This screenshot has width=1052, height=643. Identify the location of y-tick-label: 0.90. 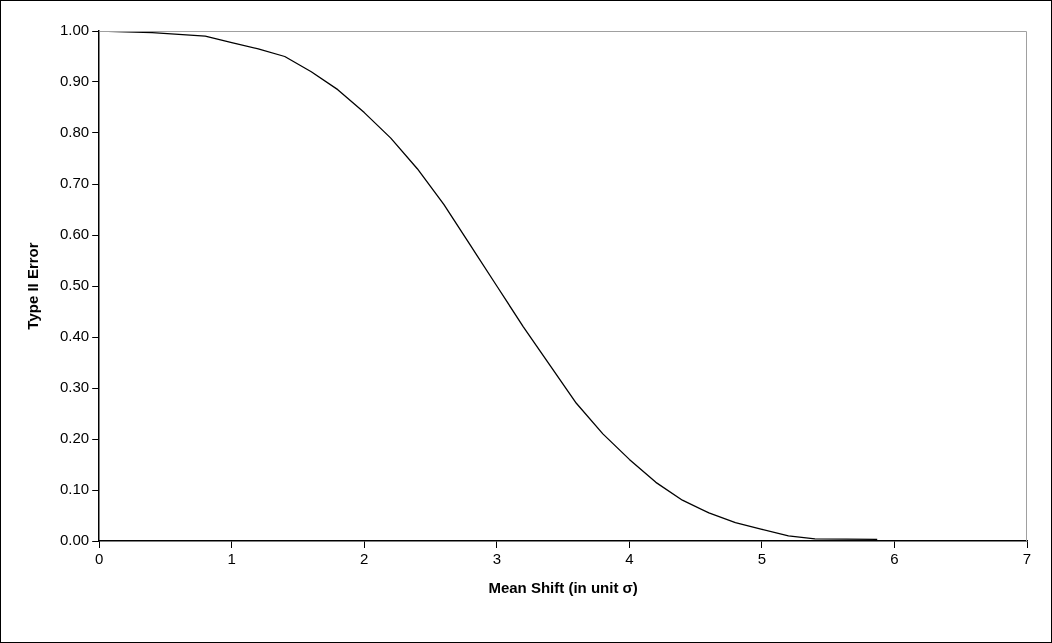
(74, 81).